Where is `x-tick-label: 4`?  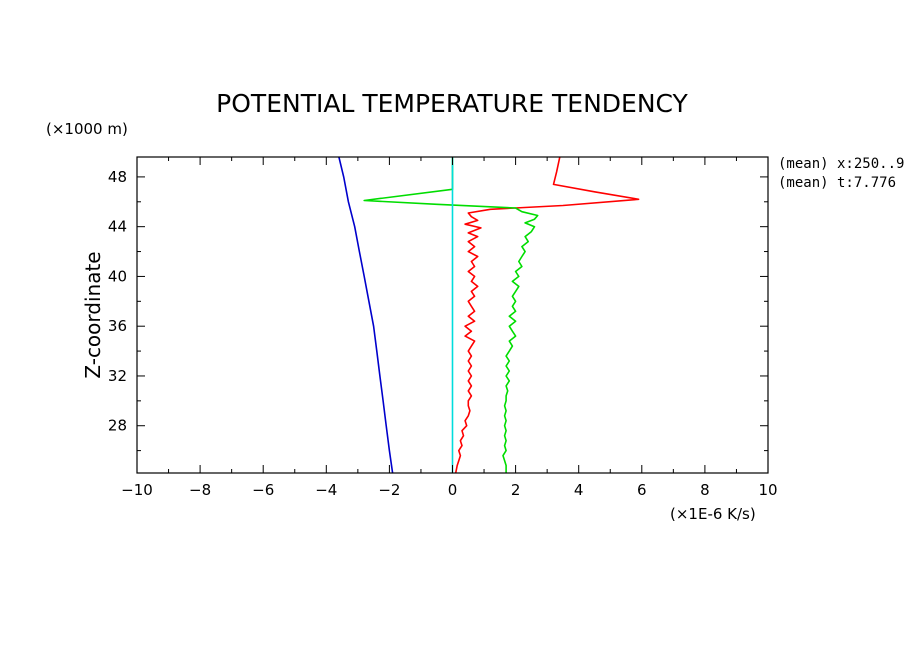 x-tick-label: 4 is located at coordinates (579, 490).